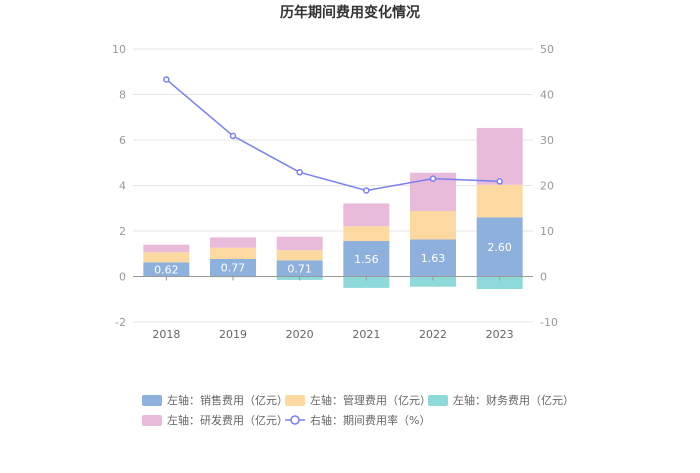  What do you see at coordinates (300, 334) in the screenshot?
I see `x-axis-tick-label: 2020` at bounding box center [300, 334].